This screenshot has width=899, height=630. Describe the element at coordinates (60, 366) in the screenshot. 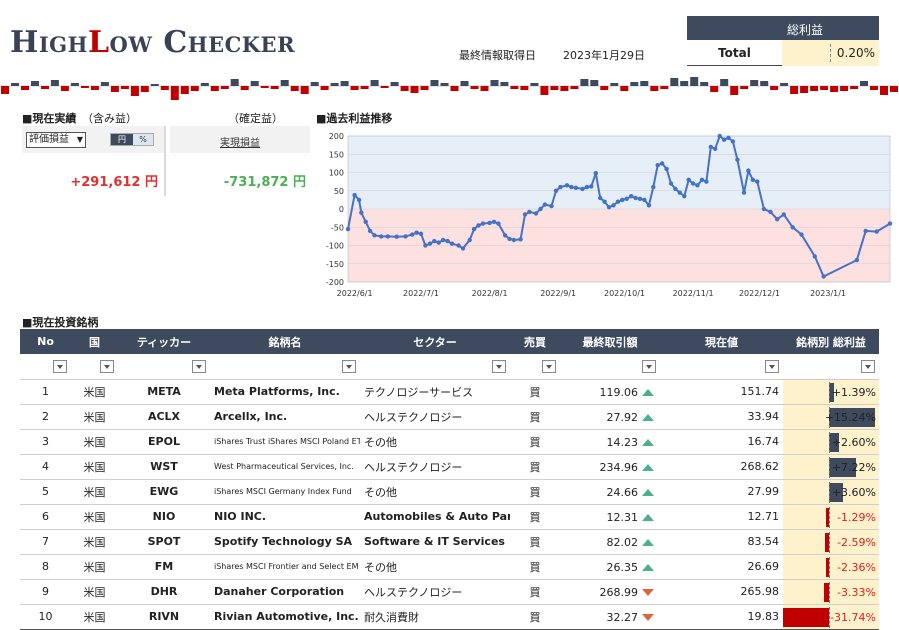

I see `filter-no-button` at that location.